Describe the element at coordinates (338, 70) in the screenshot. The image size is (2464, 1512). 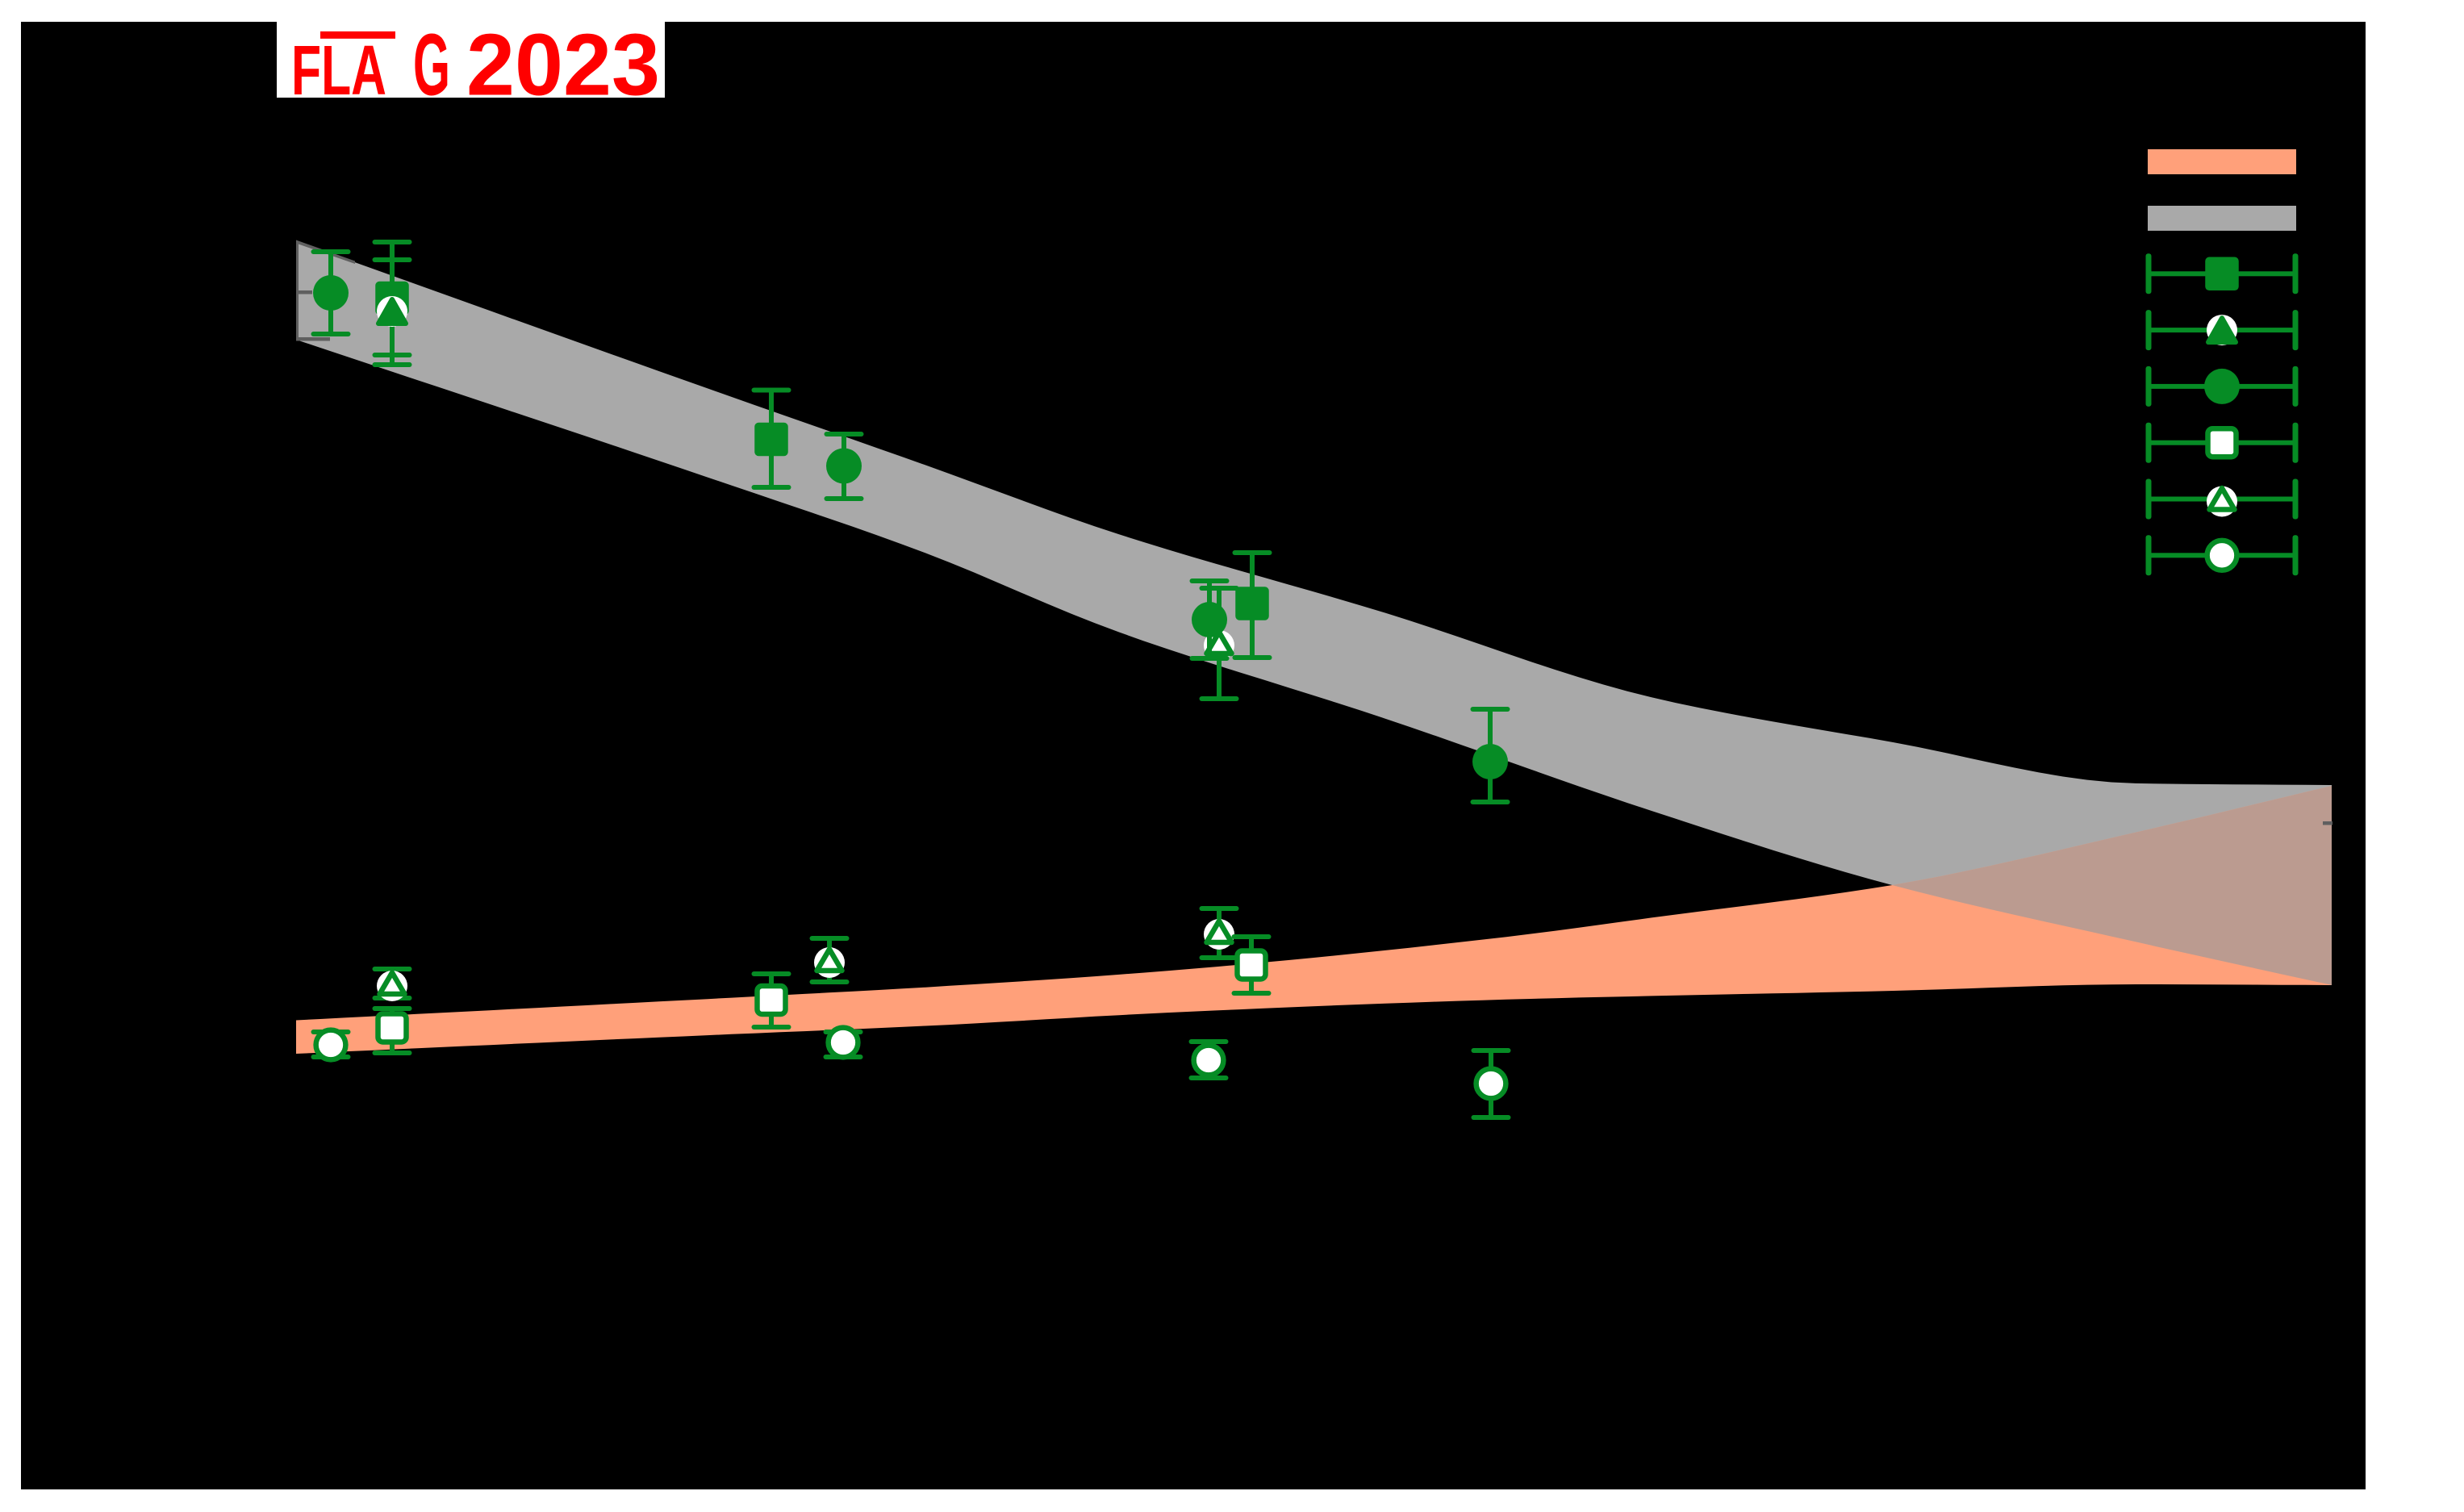
I see `svg-text: FLA` at that location.